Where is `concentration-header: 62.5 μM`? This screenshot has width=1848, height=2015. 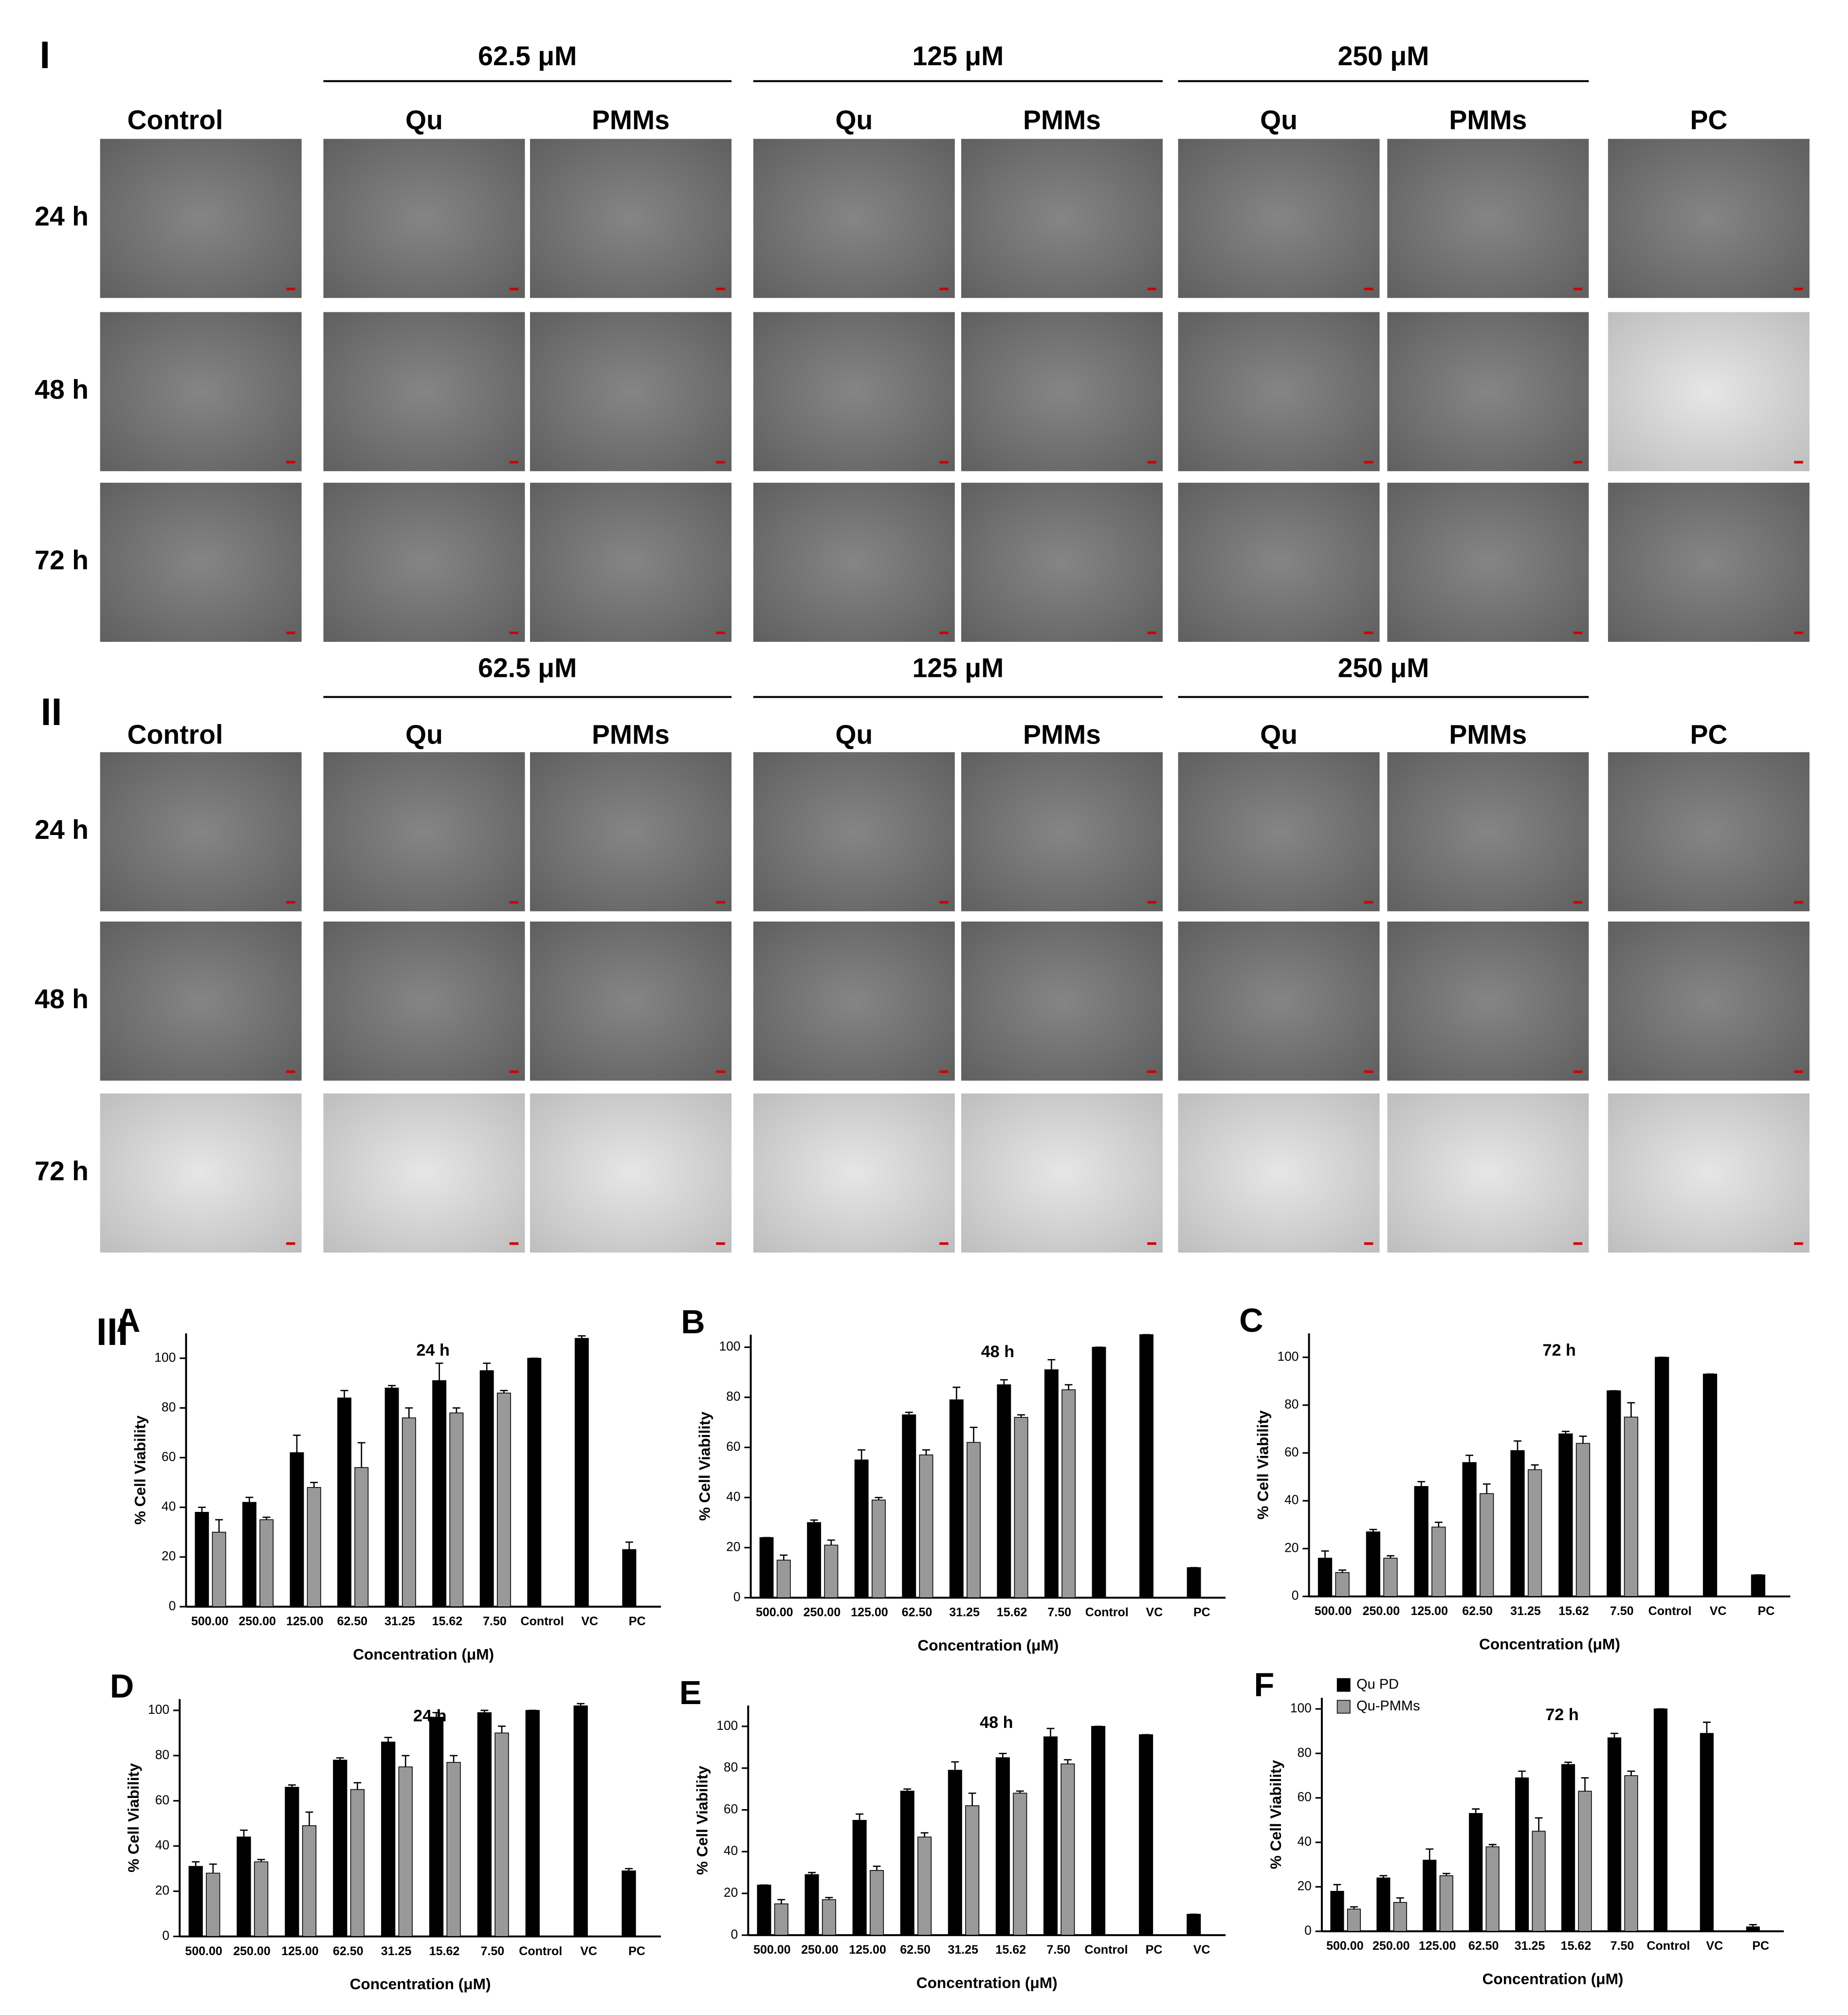 concentration-header: 62.5 μM is located at coordinates (527, 56).